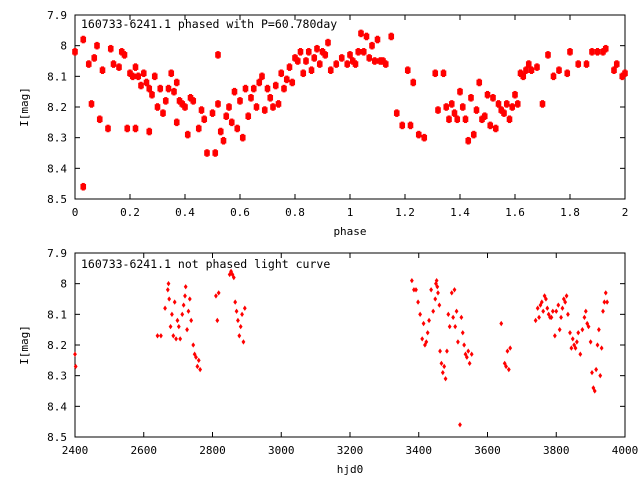  I want to click on x-axis-label: hjd0, so click(350, 469).